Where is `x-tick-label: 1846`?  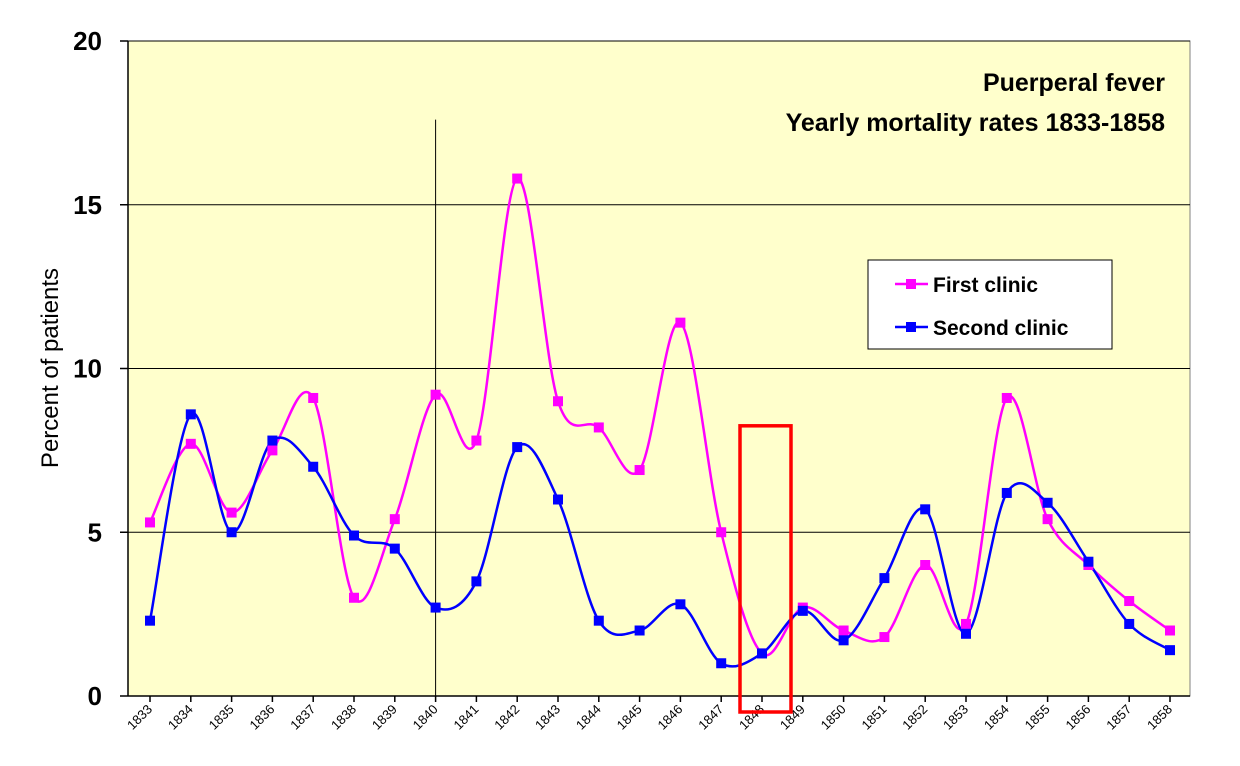
x-tick-label: 1846 is located at coordinates (669, 717).